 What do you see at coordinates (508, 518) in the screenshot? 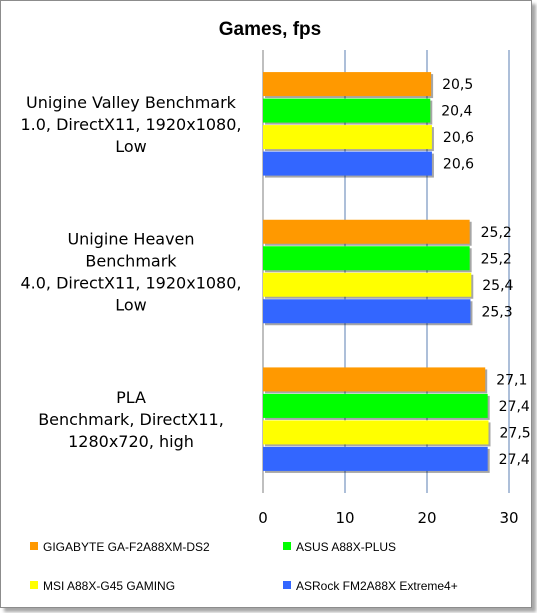
I see `x-tick-label: 30` at bounding box center [508, 518].